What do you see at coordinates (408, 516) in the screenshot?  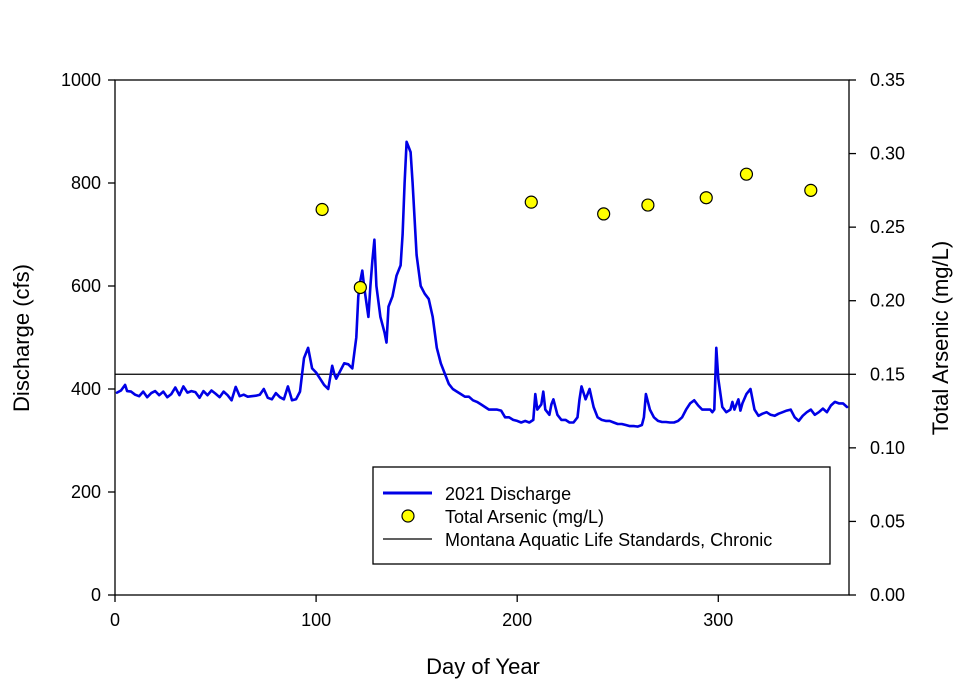 I see `legend-swatch-arsenic` at bounding box center [408, 516].